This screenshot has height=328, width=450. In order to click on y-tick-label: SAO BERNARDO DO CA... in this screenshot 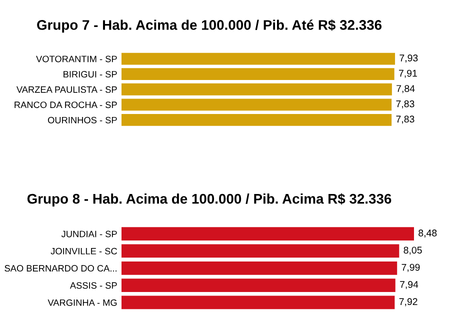, I will do `click(60, 268)`.